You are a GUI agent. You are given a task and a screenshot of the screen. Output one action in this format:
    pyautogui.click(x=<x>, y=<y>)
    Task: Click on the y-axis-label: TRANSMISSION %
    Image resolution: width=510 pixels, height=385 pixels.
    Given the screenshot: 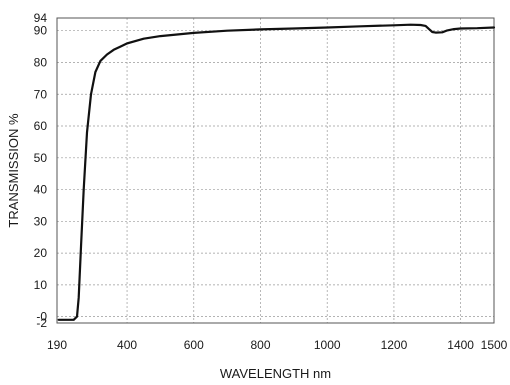 What is the action you would take?
    pyautogui.click(x=13, y=170)
    